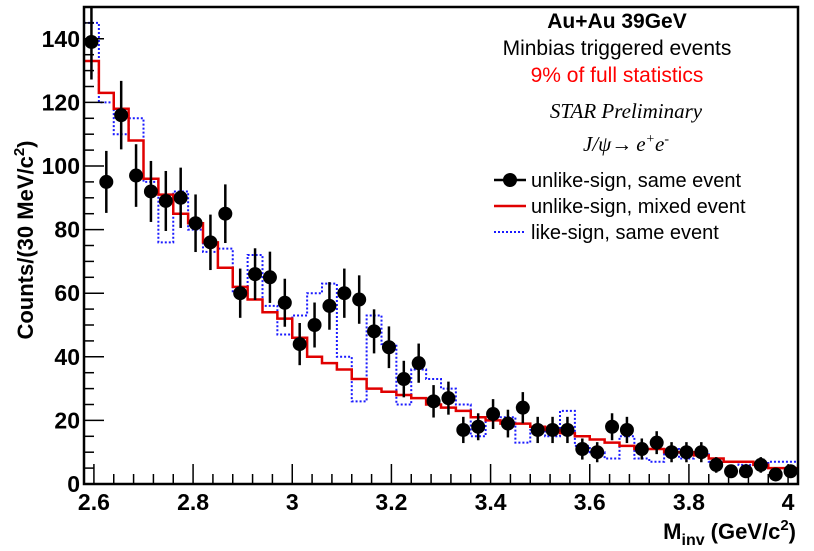  Describe the element at coordinates (636, 181) in the screenshot. I see `legend-label-unlike-same: unlike-sign, same event` at that location.